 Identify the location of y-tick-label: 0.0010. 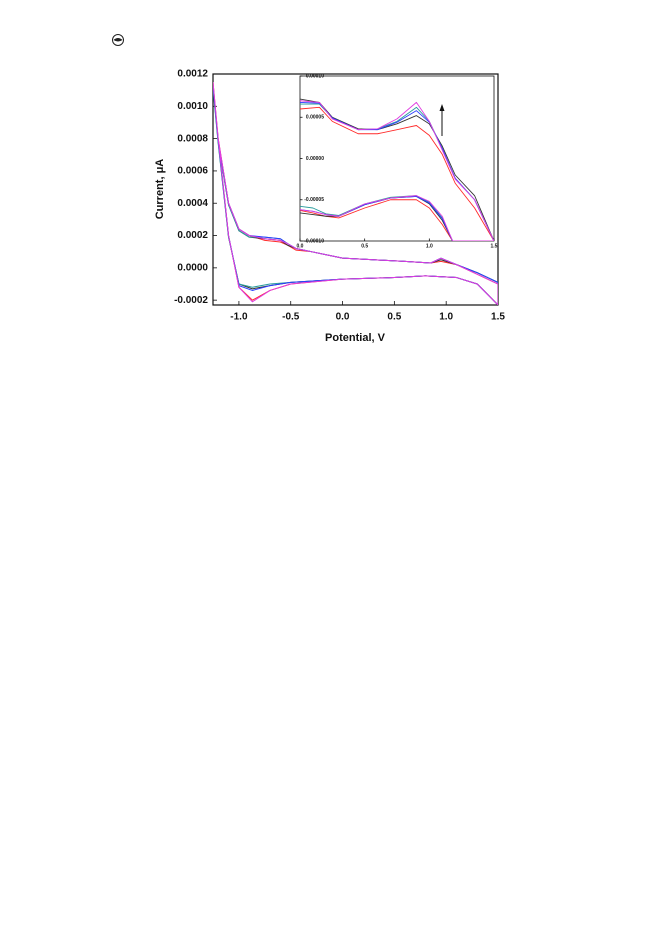
(192, 106).